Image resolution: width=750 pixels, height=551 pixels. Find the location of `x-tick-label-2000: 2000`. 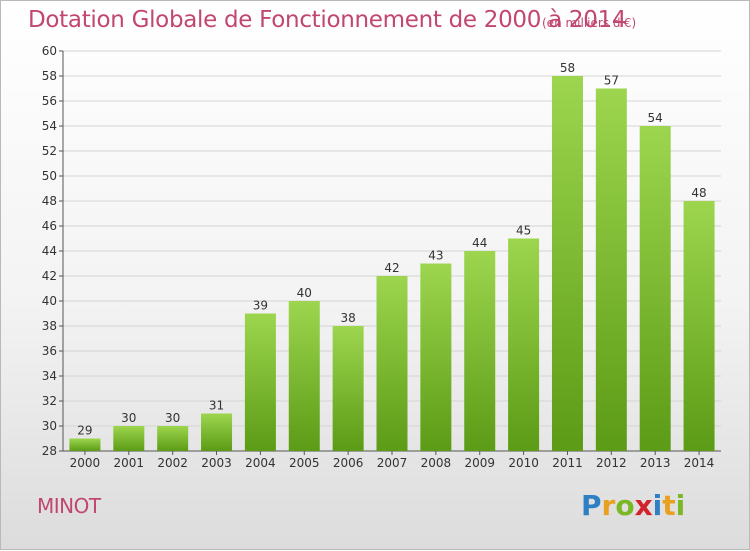

x-tick-label-2000: 2000 is located at coordinates (85, 463).